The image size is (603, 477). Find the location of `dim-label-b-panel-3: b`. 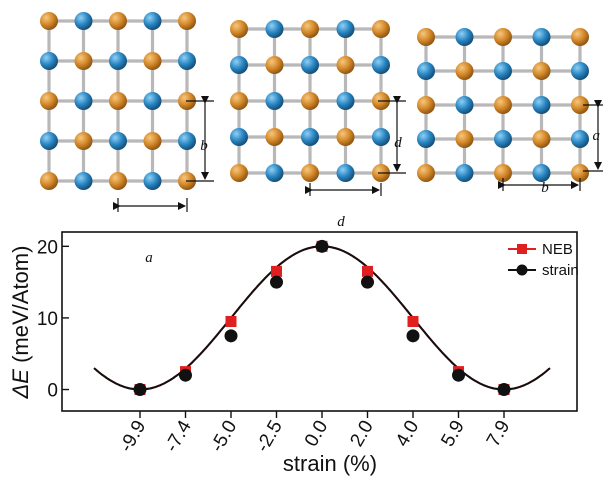

dim-label-b-panel-3: b is located at coordinates (545, 188).